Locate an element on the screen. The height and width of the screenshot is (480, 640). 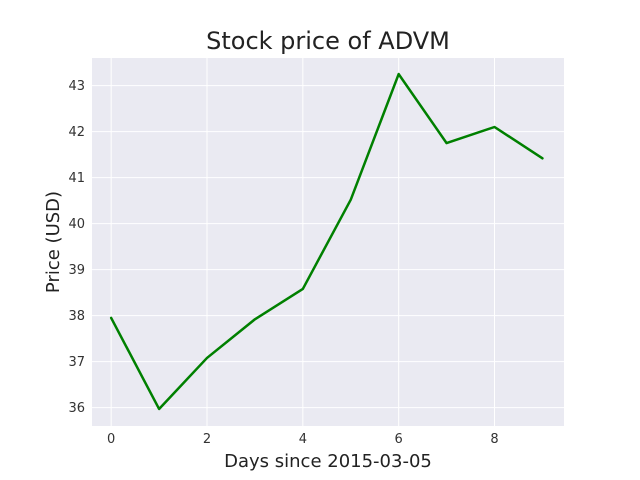
y-tick-label: 40 is located at coordinates (76, 224).